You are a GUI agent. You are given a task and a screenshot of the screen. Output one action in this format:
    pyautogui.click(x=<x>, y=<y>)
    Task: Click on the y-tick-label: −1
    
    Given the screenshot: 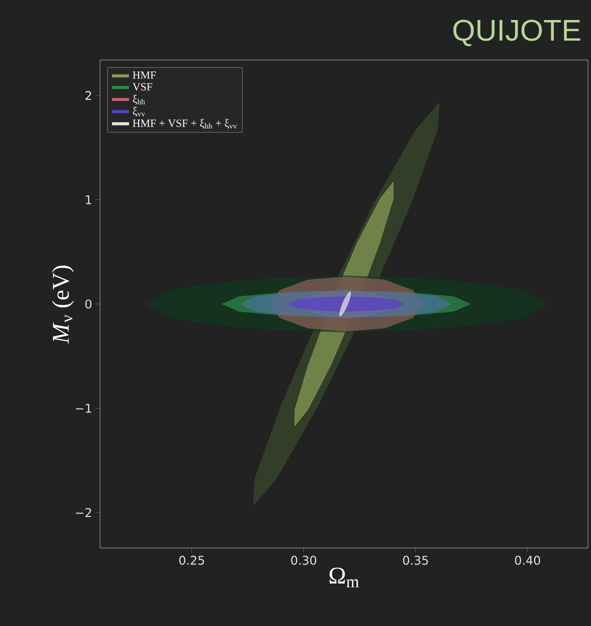 What is the action you would take?
    pyautogui.click(x=84, y=408)
    